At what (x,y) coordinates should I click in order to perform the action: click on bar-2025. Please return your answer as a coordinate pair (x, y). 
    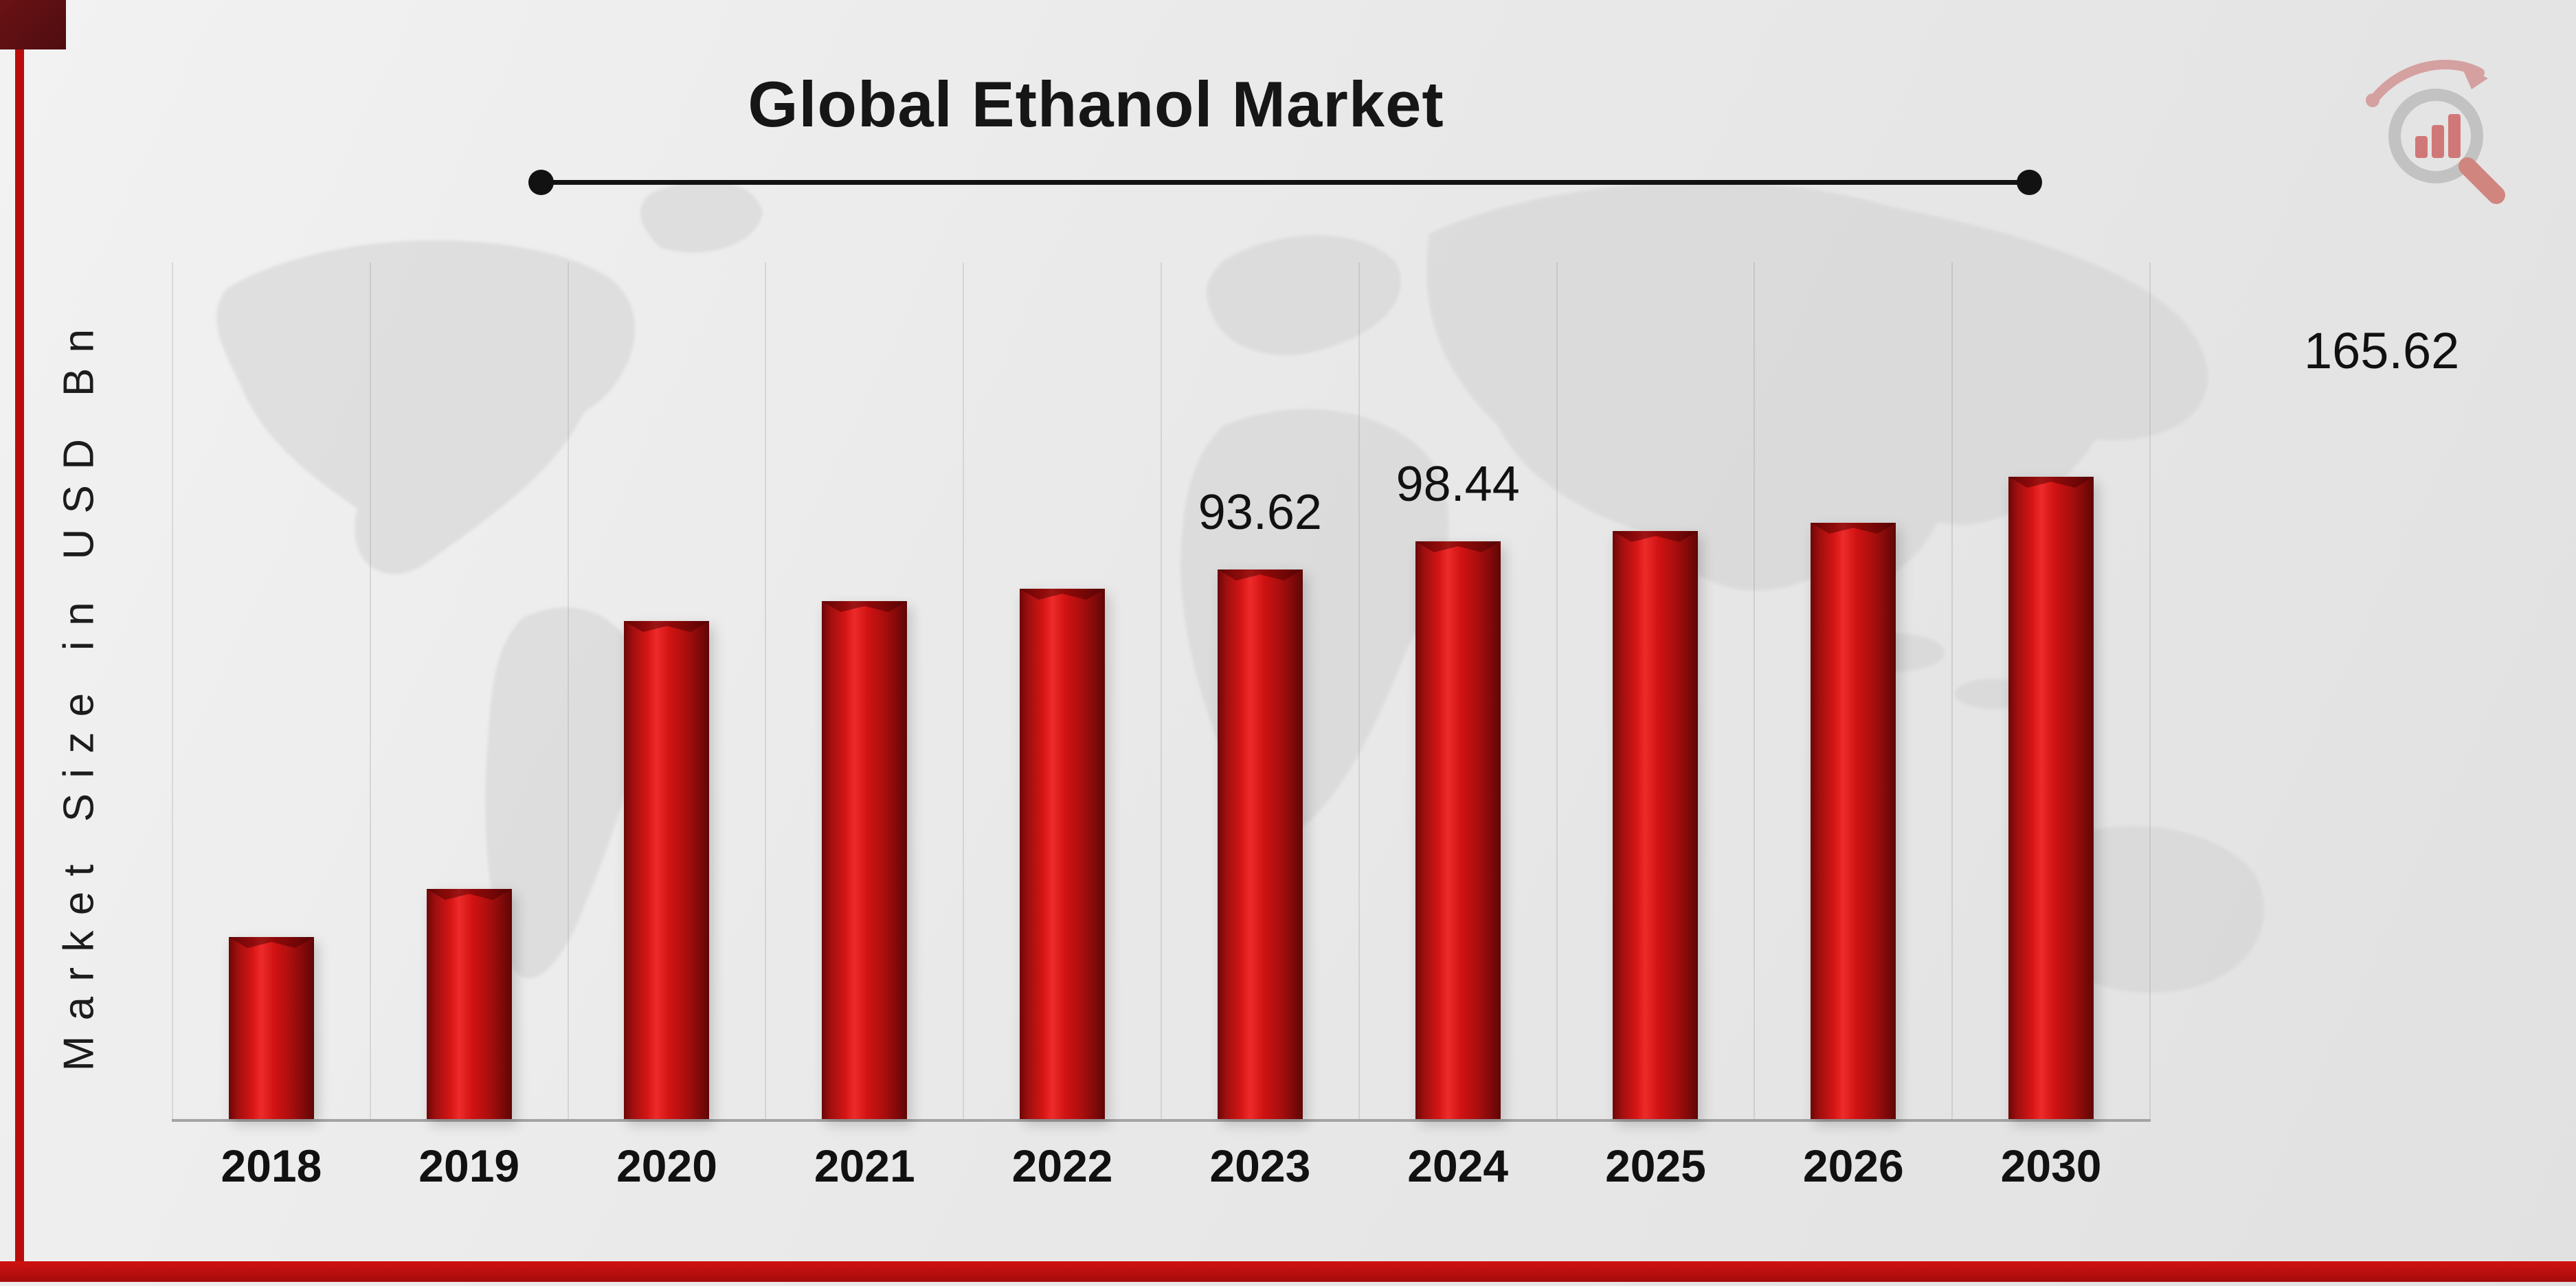
    Looking at the image, I should click on (1656, 825).